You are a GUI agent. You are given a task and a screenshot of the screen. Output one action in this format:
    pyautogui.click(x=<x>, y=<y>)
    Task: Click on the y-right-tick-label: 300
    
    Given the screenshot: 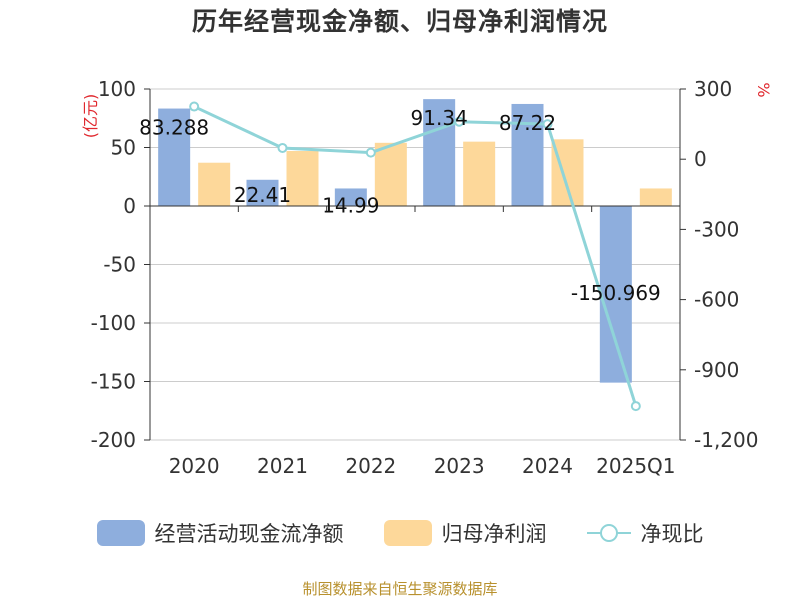 What is the action you would take?
    pyautogui.click(x=713, y=89)
    